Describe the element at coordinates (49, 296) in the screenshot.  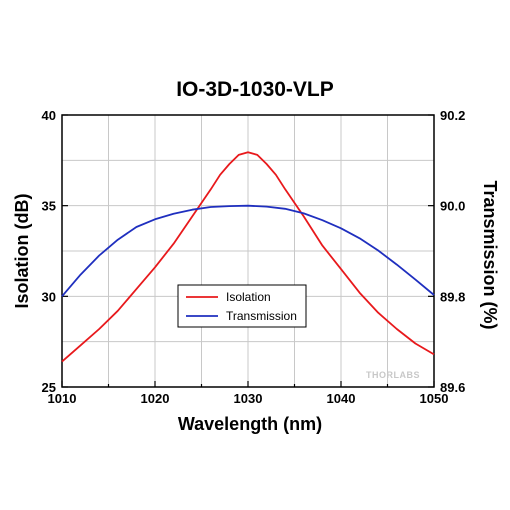
I see `y-left-tick-label: 30` at that location.